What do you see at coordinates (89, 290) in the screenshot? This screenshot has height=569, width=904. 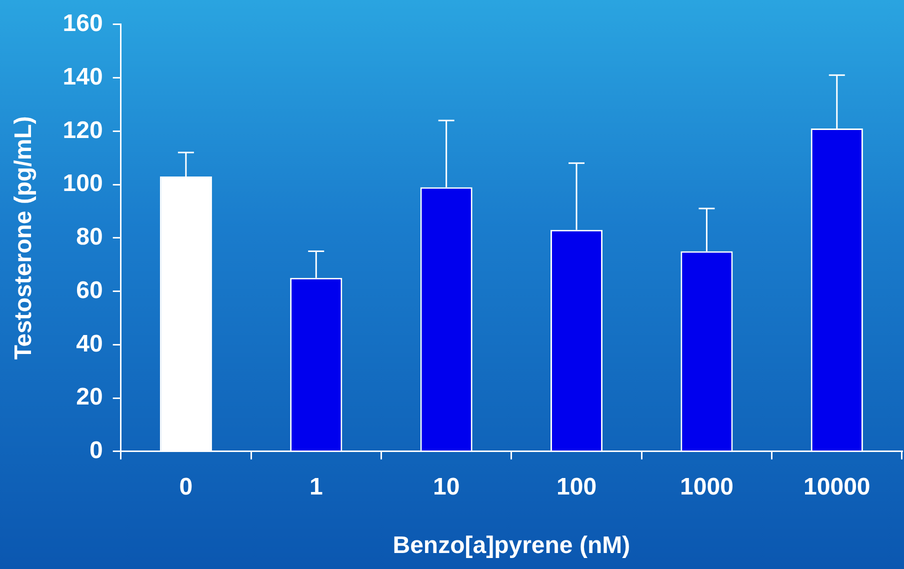 I see `y-tick-label: 60` at bounding box center [89, 290].